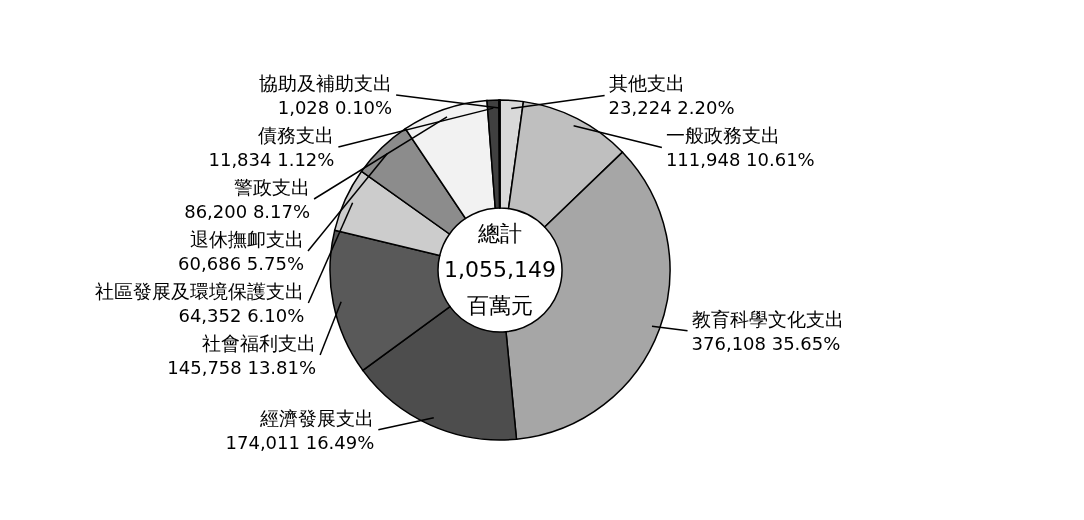 The height and width of the screenshot is (520, 1084). I want to click on slice-label: 債務支出, so click(296, 135).